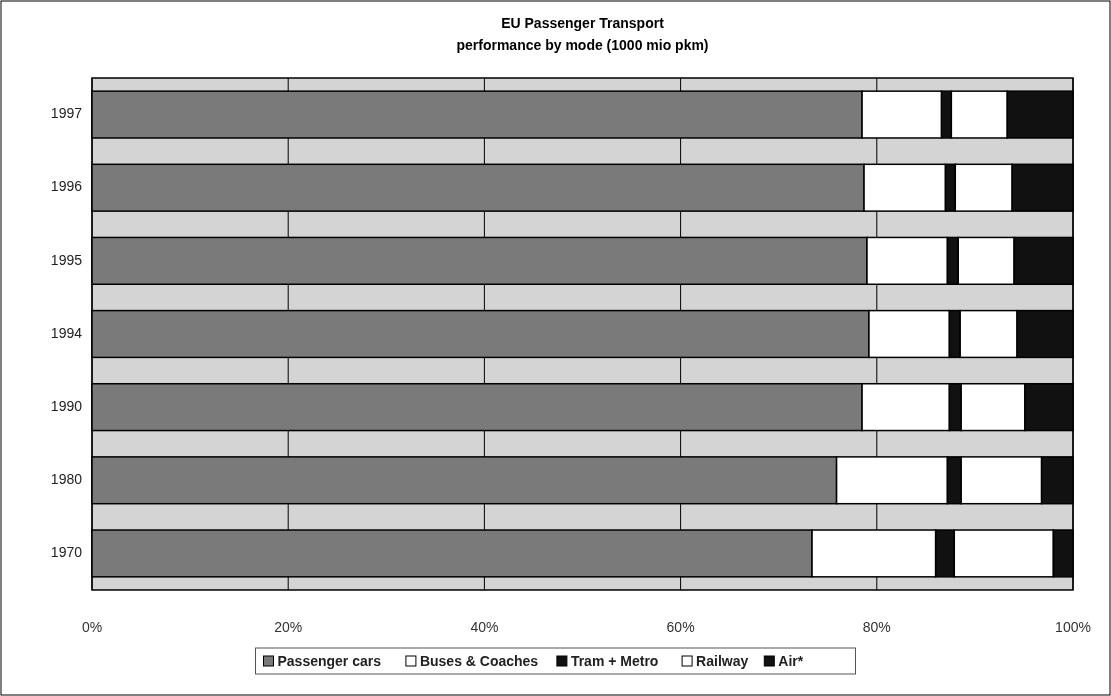 The width and height of the screenshot is (1111, 696). I want to click on y-tick-label: 1980, so click(66, 478).